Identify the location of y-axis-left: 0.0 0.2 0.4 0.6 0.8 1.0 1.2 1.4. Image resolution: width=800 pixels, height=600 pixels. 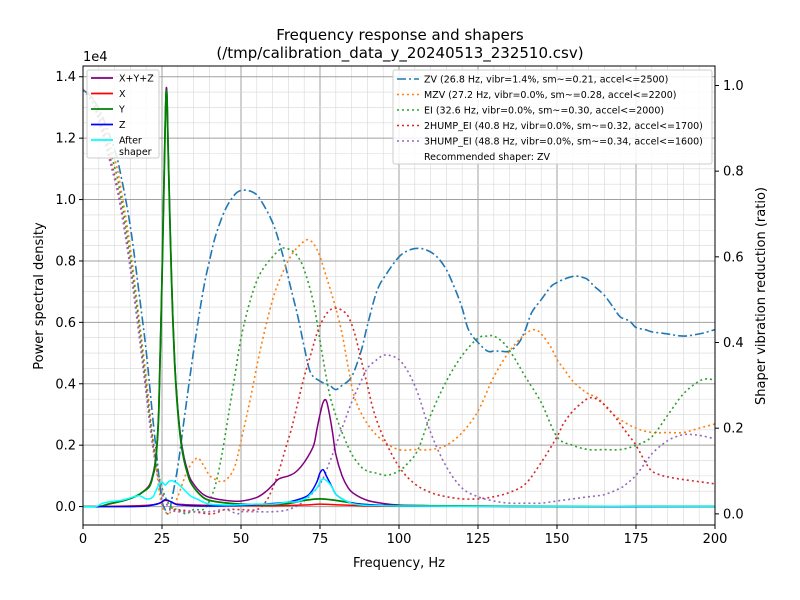
(69, 292).